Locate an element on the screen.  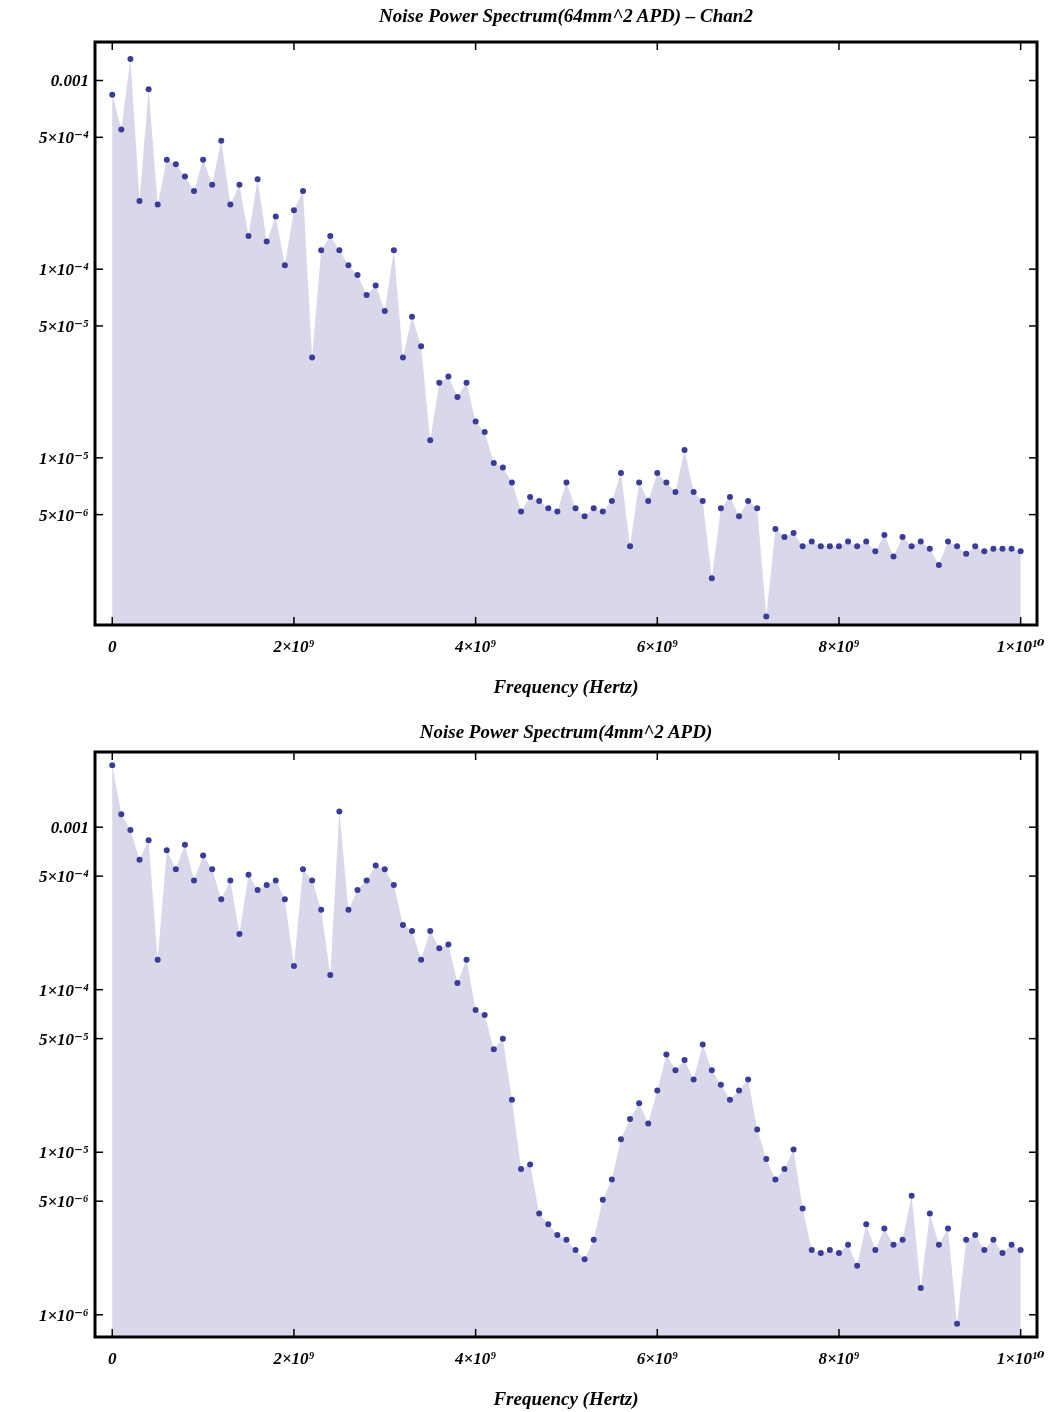
chart-title: Noise Power Spectrum(4mm^2 APD) is located at coordinates (565, 732).